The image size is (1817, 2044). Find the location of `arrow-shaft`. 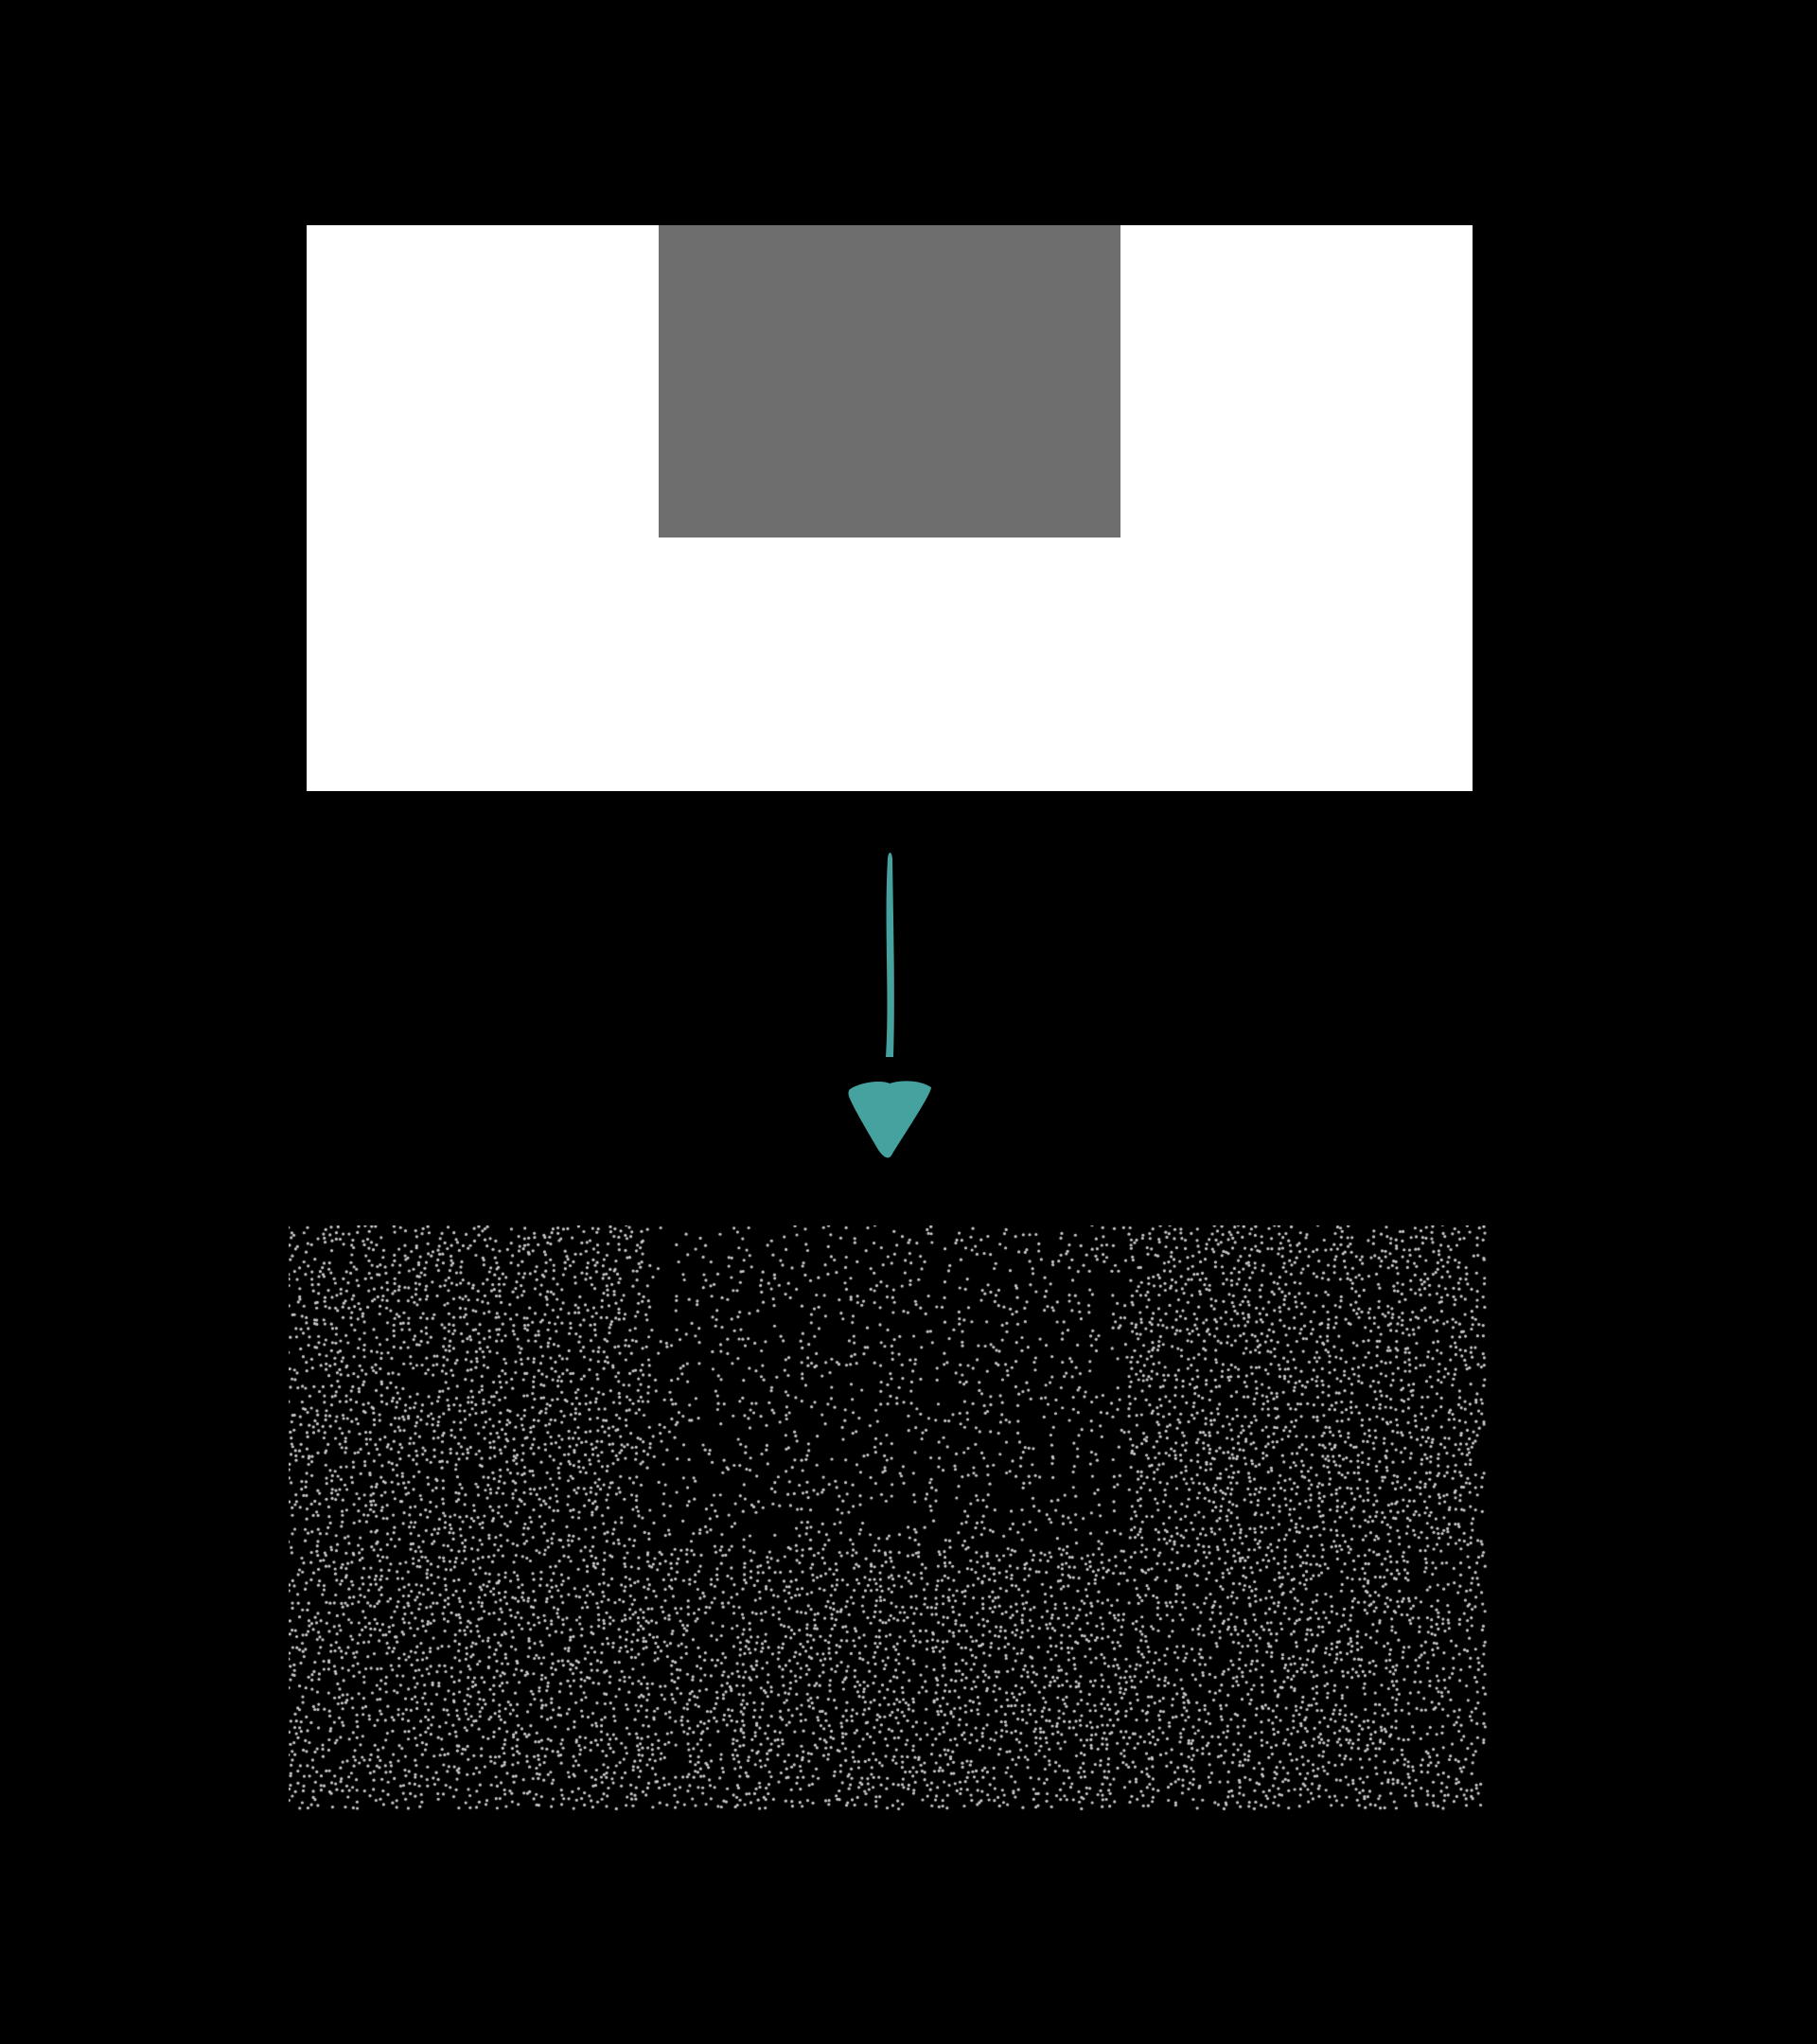

arrow-shaft is located at coordinates (890, 955).